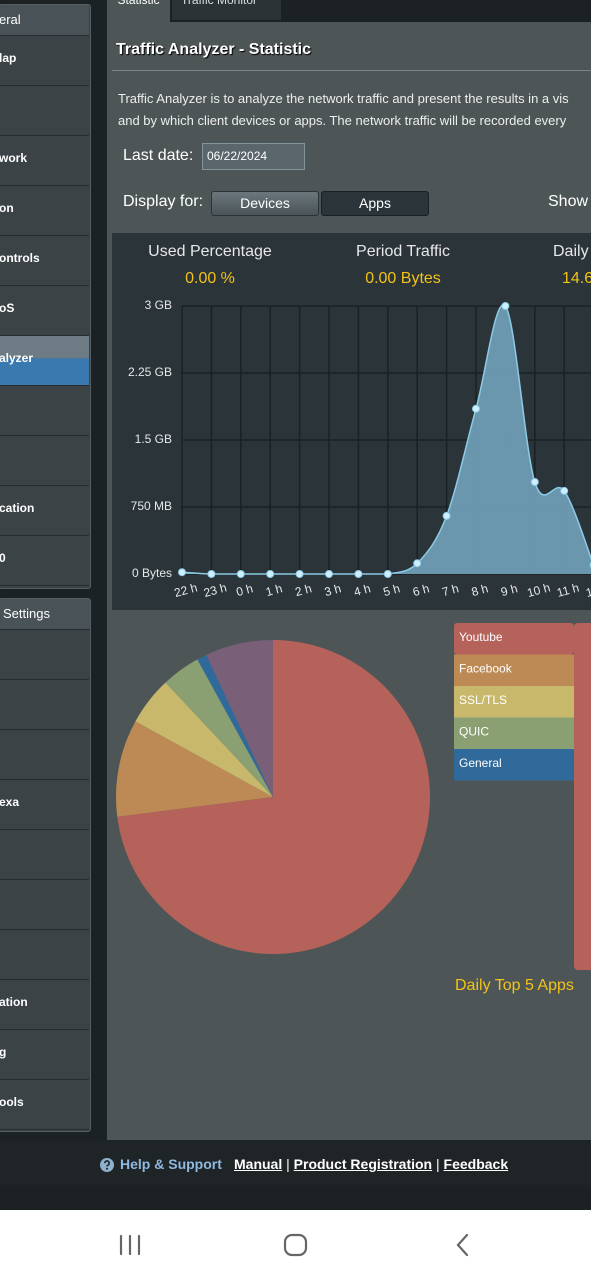 The image size is (591, 1280). I want to click on stat-label: Period Traffic, so click(403, 251).